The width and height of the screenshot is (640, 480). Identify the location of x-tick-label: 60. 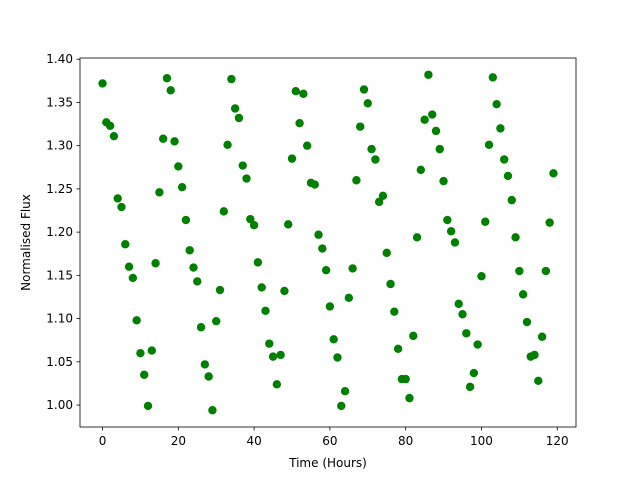
(329, 441).